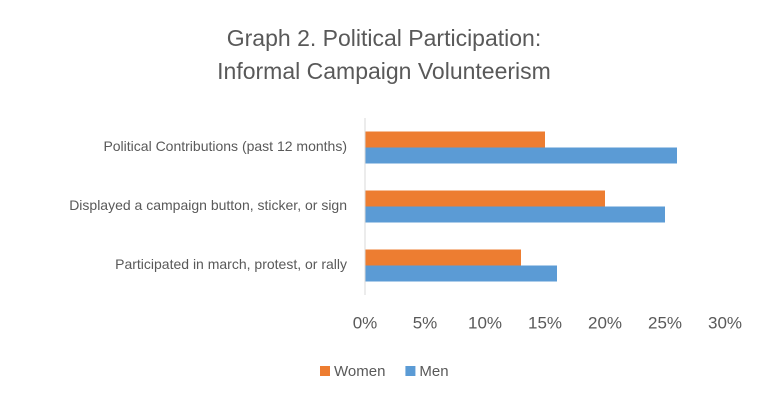  What do you see at coordinates (433, 371) in the screenshot?
I see `legend-label: Men` at bounding box center [433, 371].